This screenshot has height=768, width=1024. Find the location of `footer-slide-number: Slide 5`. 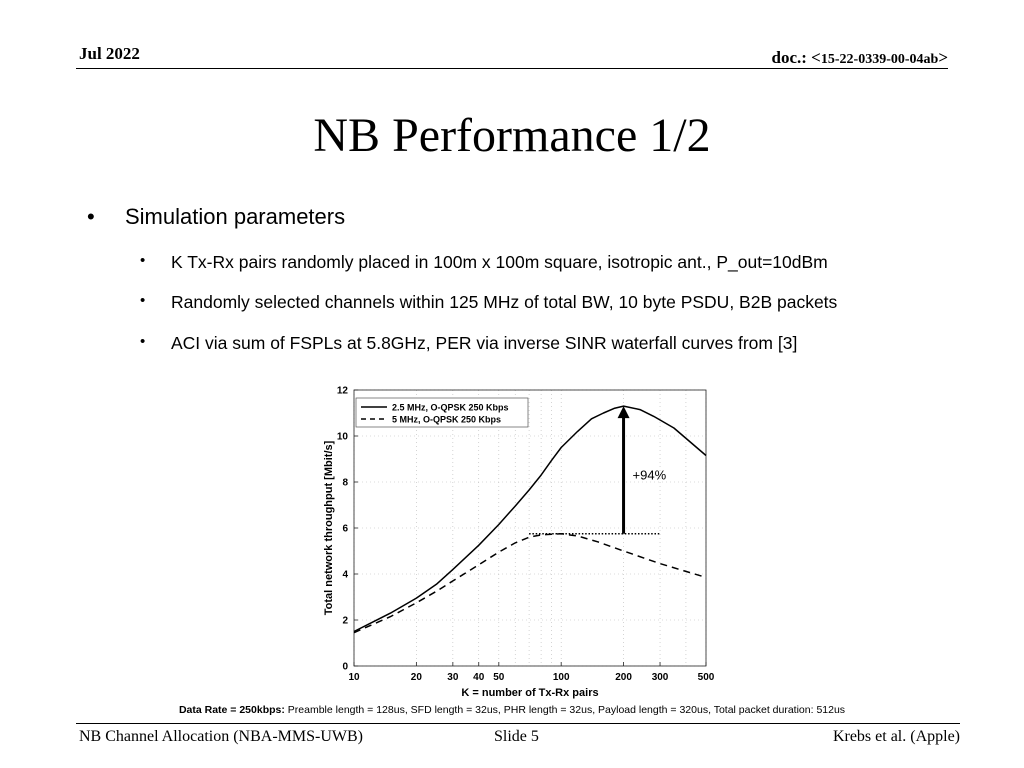

footer-slide-number: Slide 5 is located at coordinates (516, 736).